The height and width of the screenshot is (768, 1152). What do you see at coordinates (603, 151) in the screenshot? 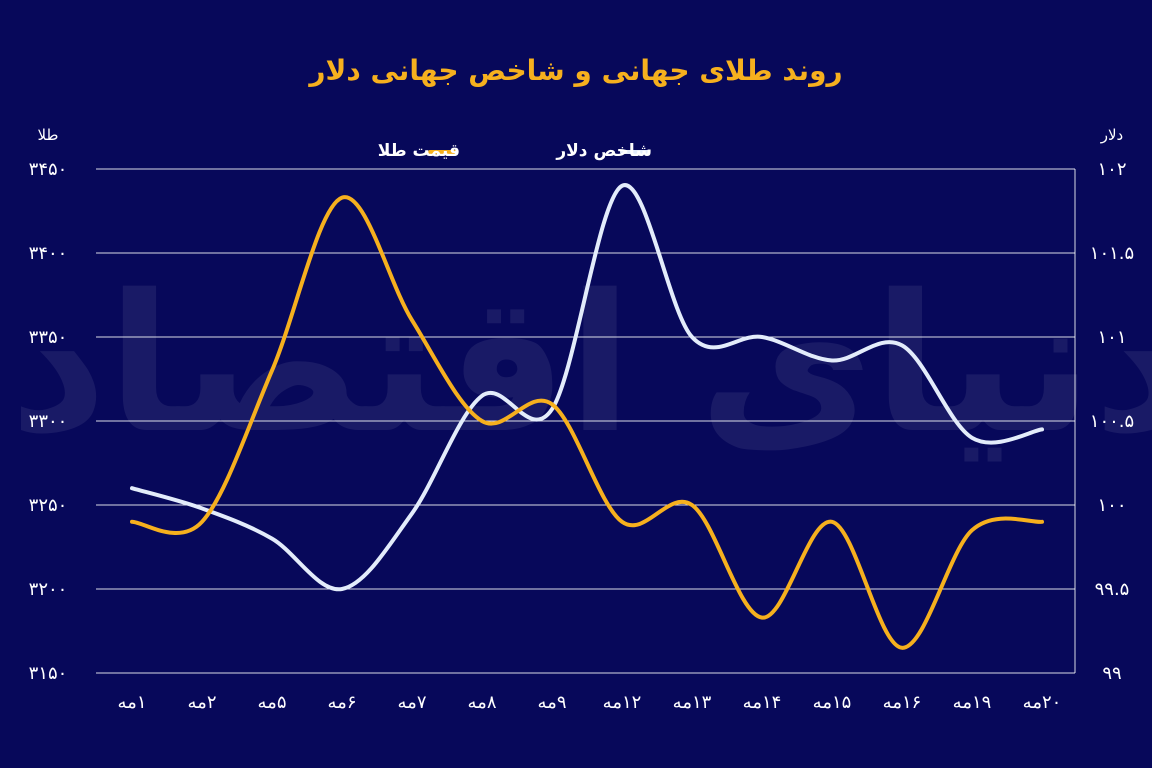
I see `legend-label: شاخص دلار` at bounding box center [603, 151].